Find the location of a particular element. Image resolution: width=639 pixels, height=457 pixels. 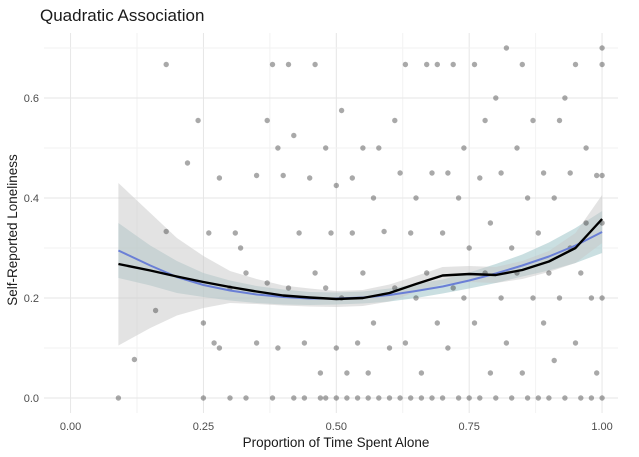

y-tick-label: 0.4 is located at coordinates (31, 199).